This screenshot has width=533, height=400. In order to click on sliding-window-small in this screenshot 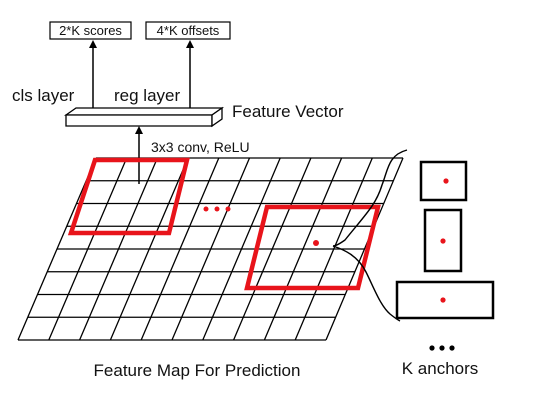, I will do `click(128, 196)`.